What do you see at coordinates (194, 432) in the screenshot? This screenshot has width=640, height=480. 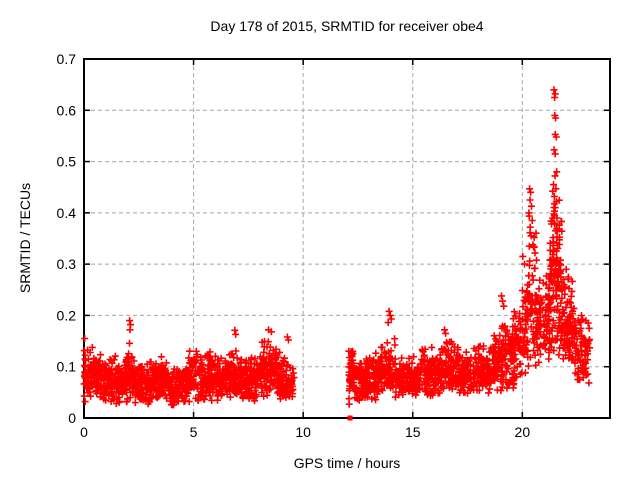 I see `x-tick-label: 5` at bounding box center [194, 432].